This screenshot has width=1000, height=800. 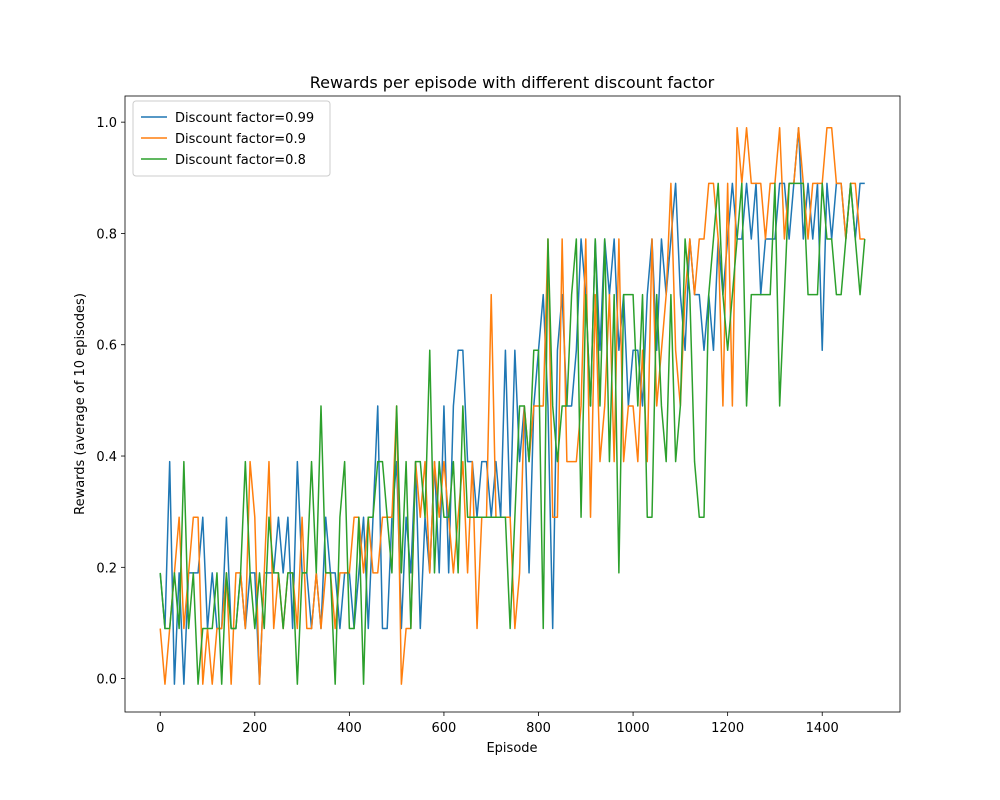 I want to click on x-tick-label: 200, so click(x=254, y=728).